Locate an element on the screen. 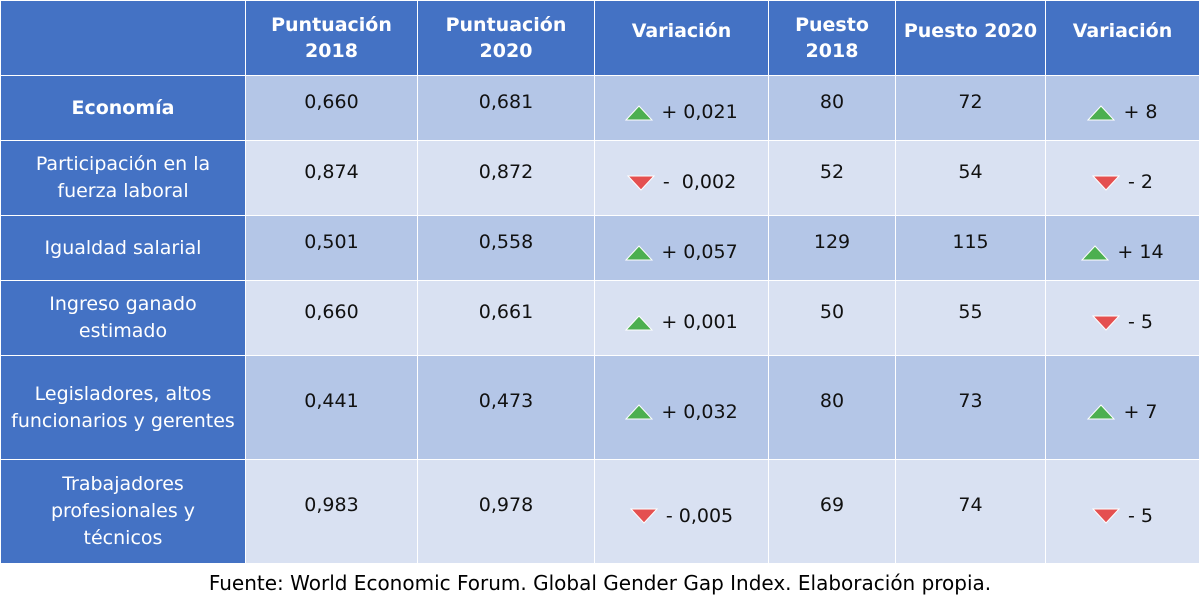 Image resolution: width=1200 pixels, height=604 pixels. rank-2018-cell: 69 is located at coordinates (832, 511).